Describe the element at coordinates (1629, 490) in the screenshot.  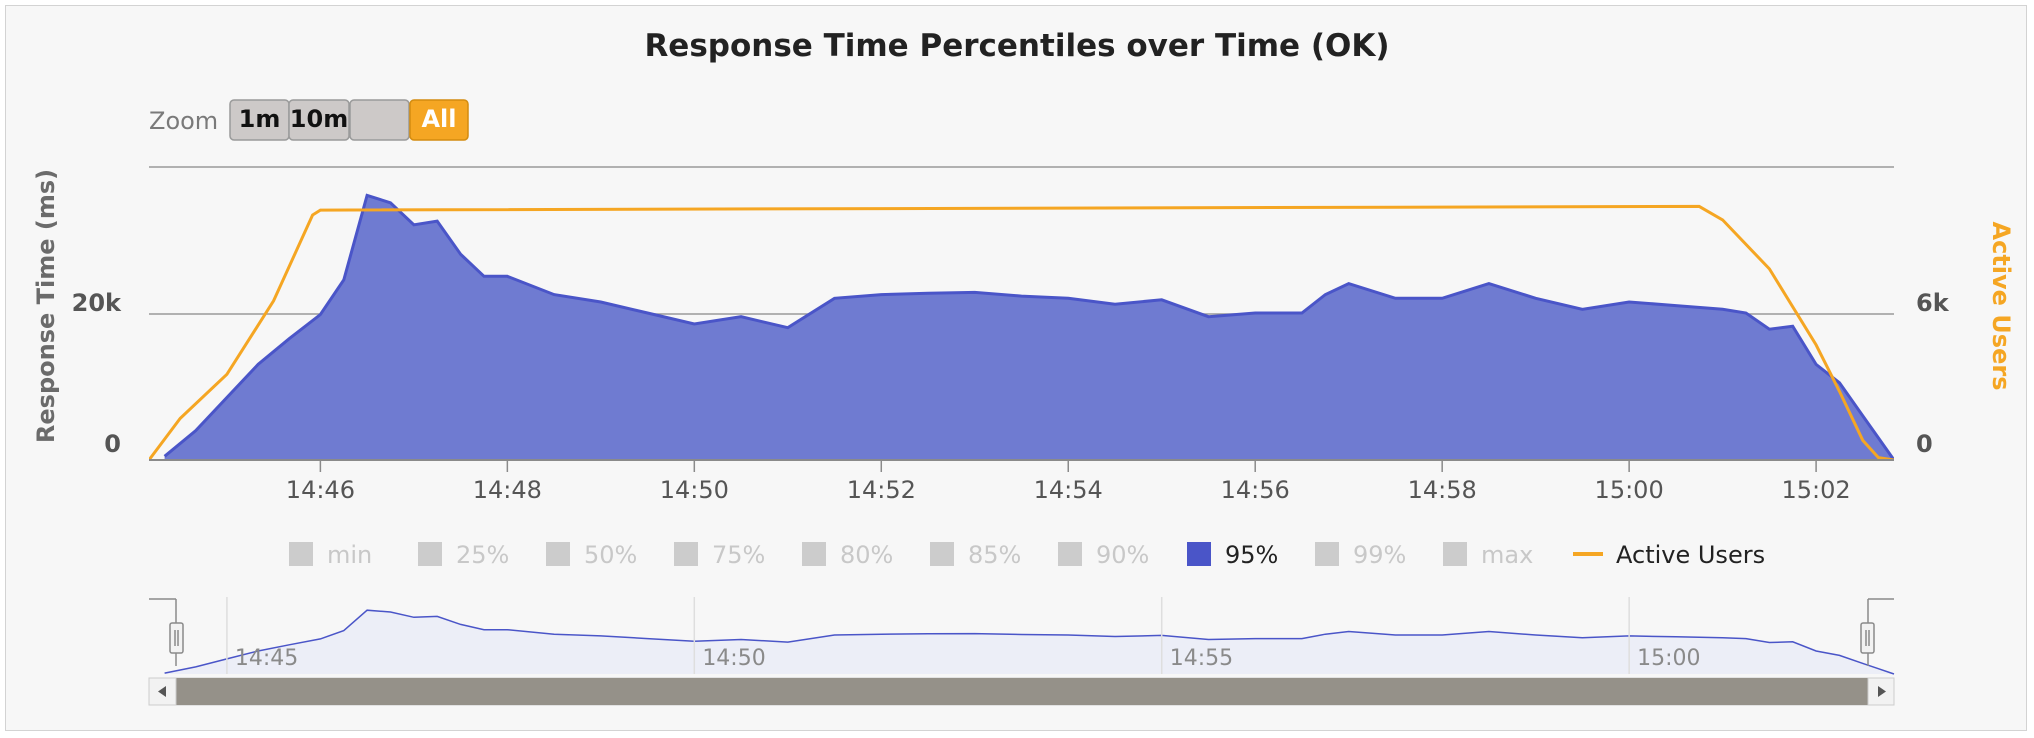
I see `x-tick-label: 15:00` at that location.